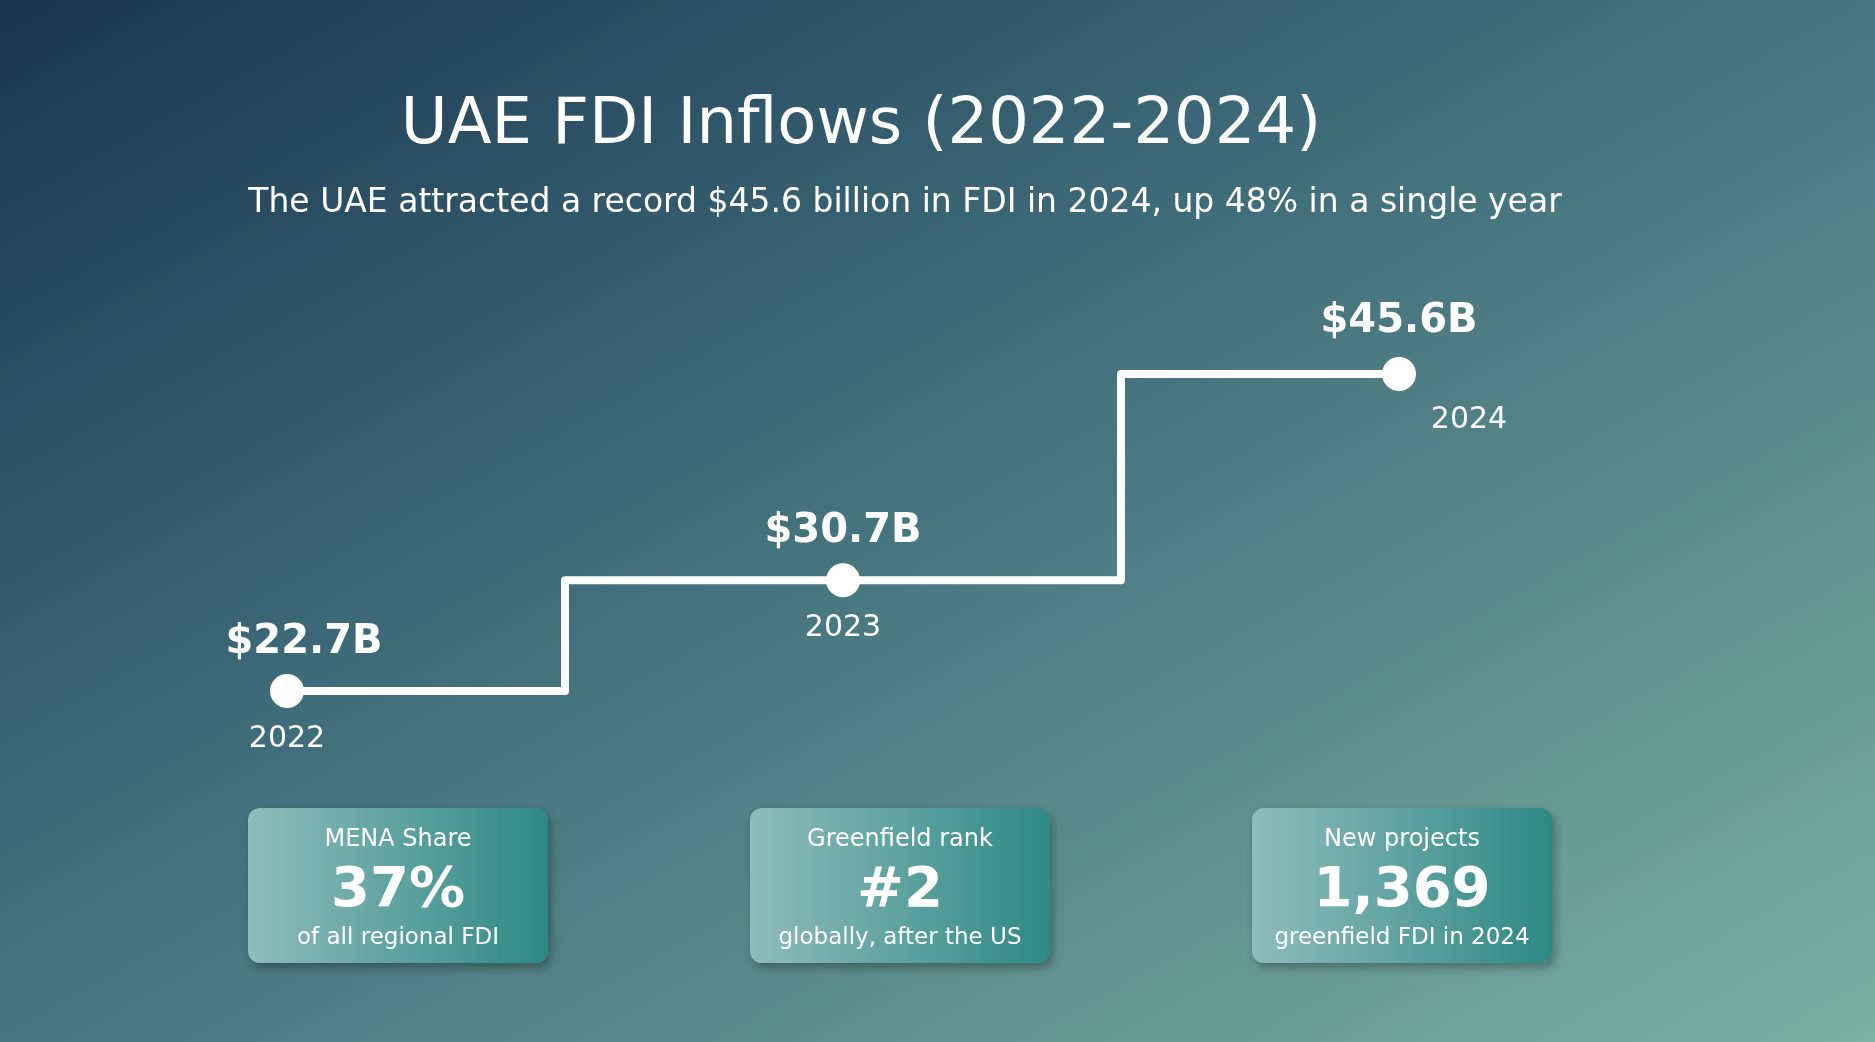 The height and width of the screenshot is (1042, 1875). Describe the element at coordinates (398, 838) in the screenshot. I see `text: MENA Share` at that location.